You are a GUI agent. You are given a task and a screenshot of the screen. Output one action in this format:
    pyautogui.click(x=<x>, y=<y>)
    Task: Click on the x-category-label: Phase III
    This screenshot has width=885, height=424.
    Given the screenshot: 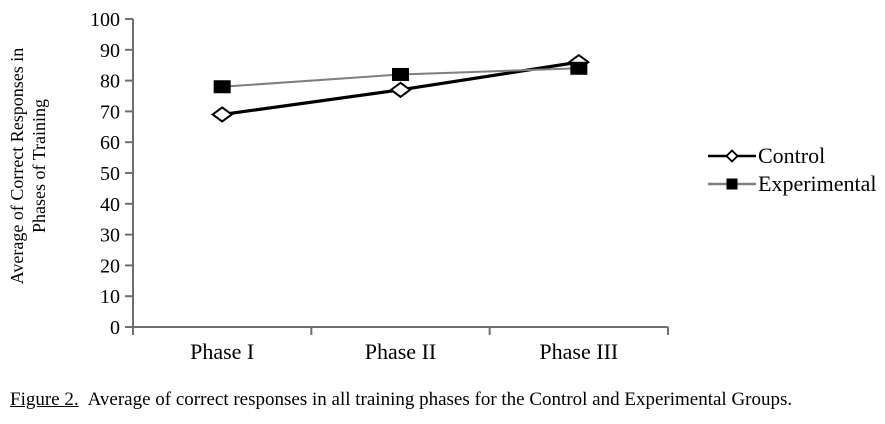 What is the action you would take?
    pyautogui.click(x=578, y=351)
    